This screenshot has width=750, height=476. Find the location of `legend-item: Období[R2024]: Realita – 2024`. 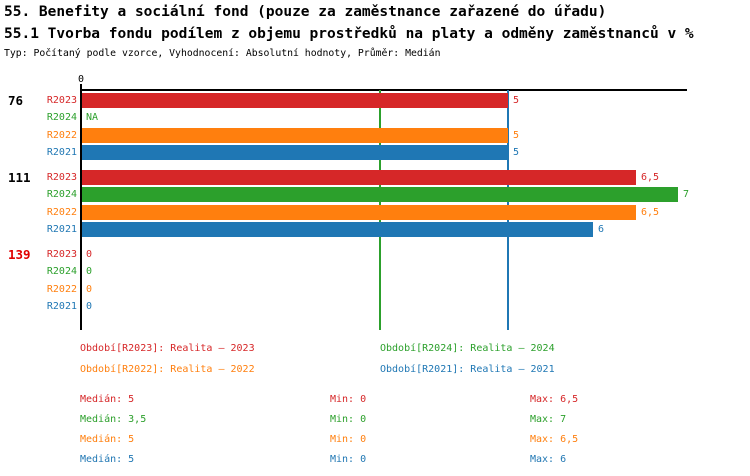

legend-item: Období[R2024]: Realita – 2024 is located at coordinates (467, 348).